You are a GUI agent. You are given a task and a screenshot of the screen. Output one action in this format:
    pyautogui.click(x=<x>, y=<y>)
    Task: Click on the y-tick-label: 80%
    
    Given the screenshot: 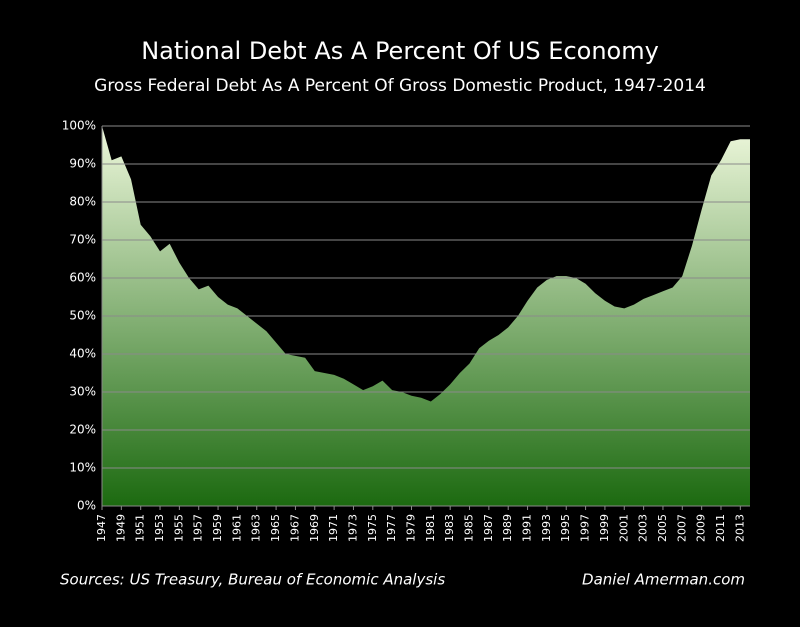 What is the action you would take?
    pyautogui.click(x=82, y=202)
    